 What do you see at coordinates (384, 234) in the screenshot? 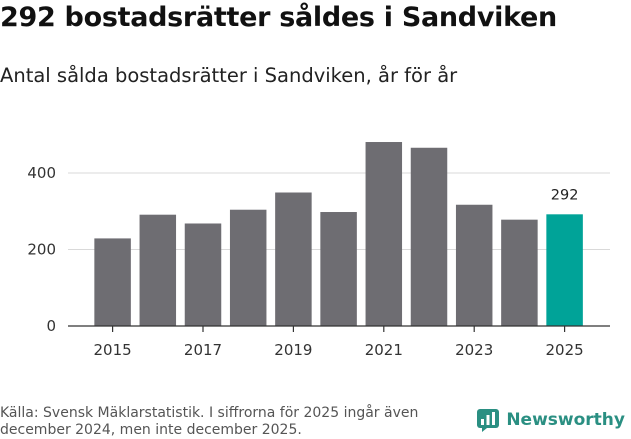
I see `bar-2021` at bounding box center [384, 234].